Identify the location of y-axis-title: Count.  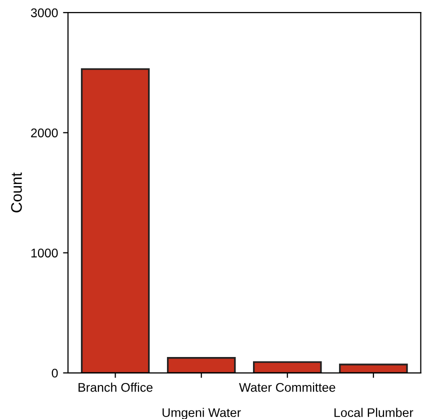
(16, 192).